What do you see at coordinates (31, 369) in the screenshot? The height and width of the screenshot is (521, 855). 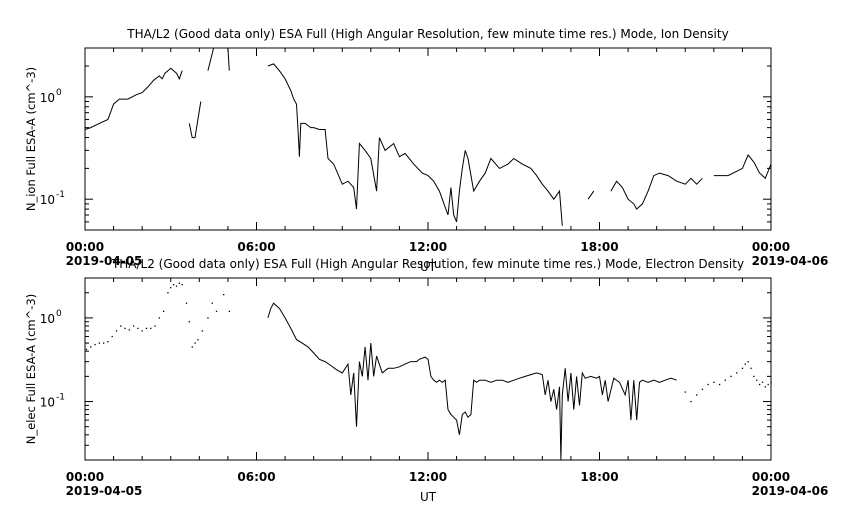 I see `y-axis-label: N_elec Full ESA-A (cm^-3)` at bounding box center [31, 369].